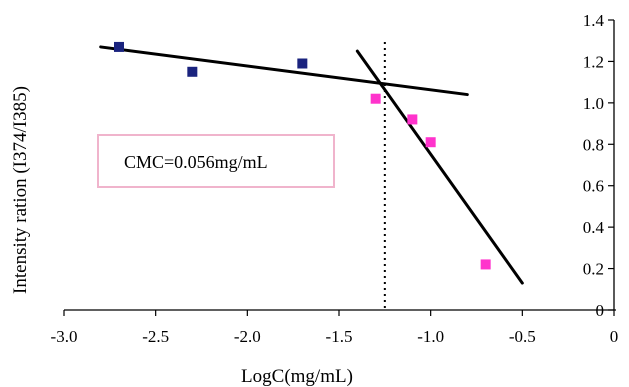 This screenshot has height=387, width=629. I want to click on cmc-annotation-box, so click(216, 161).